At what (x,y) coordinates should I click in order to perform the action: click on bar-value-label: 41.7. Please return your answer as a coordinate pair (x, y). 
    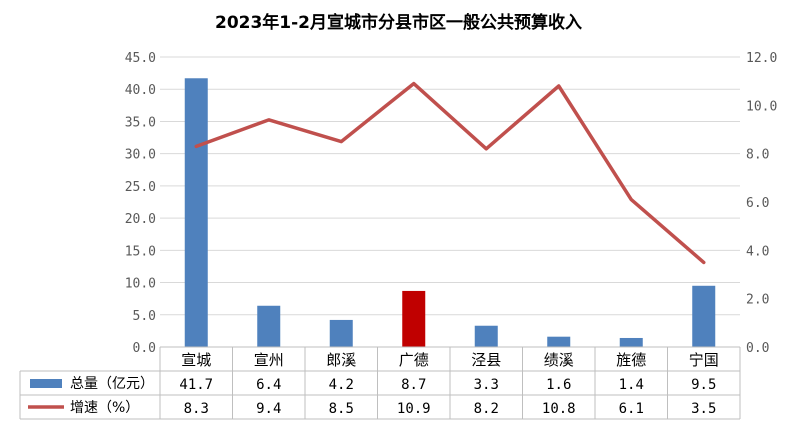
    Looking at the image, I should click on (196, 385).